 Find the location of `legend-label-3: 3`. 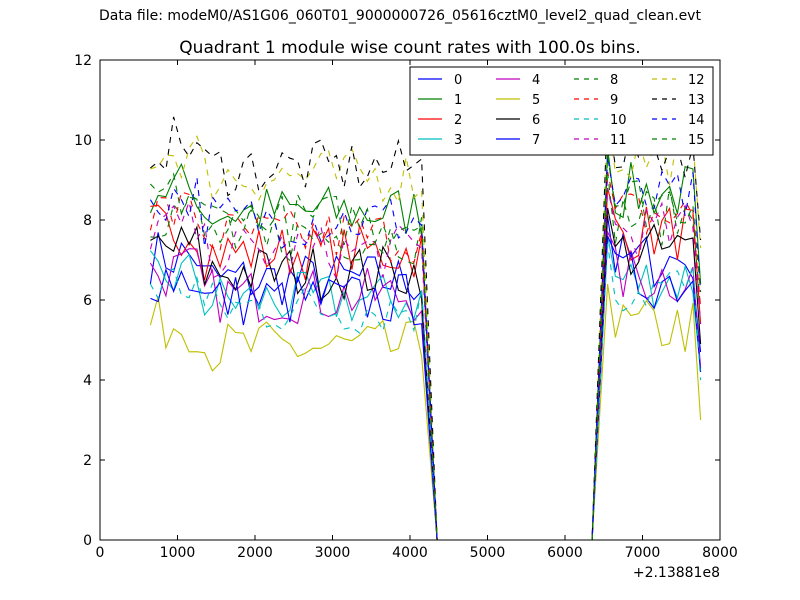

legend-label-3: 3 is located at coordinates (458, 140).